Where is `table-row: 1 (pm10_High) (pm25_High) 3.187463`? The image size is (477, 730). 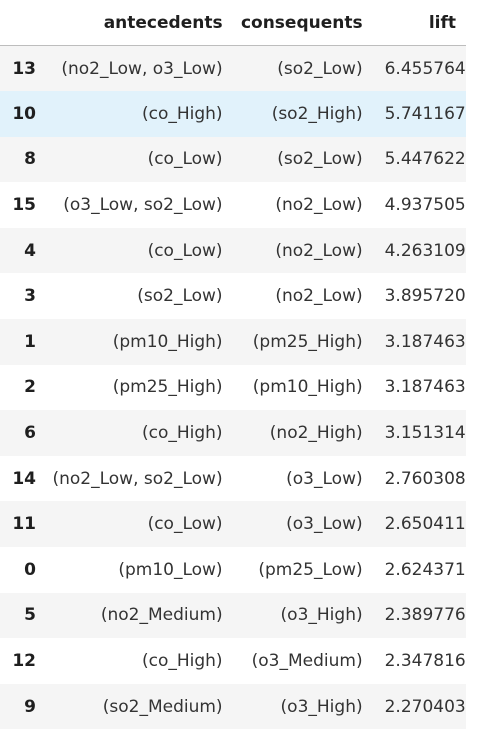 table-row: 1 (pm10_High) (pm25_High) 3.187463 is located at coordinates (233, 342).